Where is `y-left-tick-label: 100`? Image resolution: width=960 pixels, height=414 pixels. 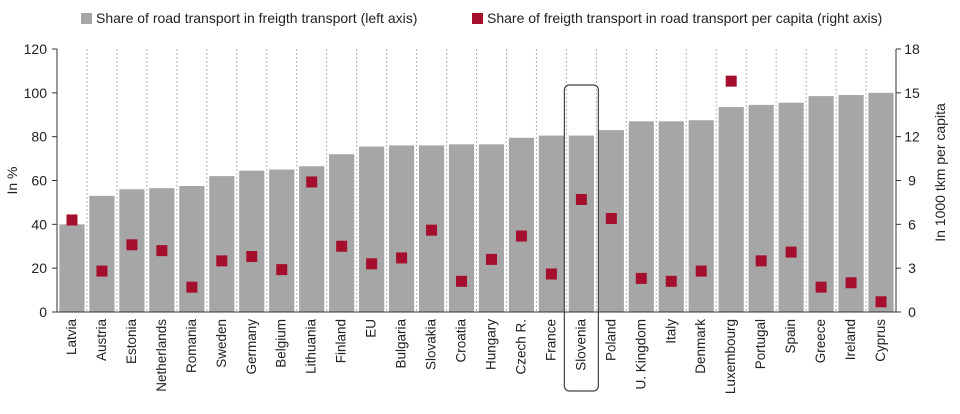 y-left-tick-label: 100 is located at coordinates (36, 93).